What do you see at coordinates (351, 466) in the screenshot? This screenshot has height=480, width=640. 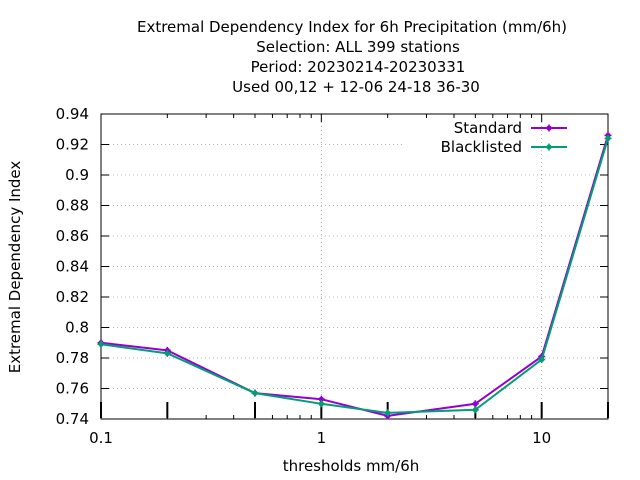 I see `x-axis-label: thresholds mm/6h` at bounding box center [351, 466].